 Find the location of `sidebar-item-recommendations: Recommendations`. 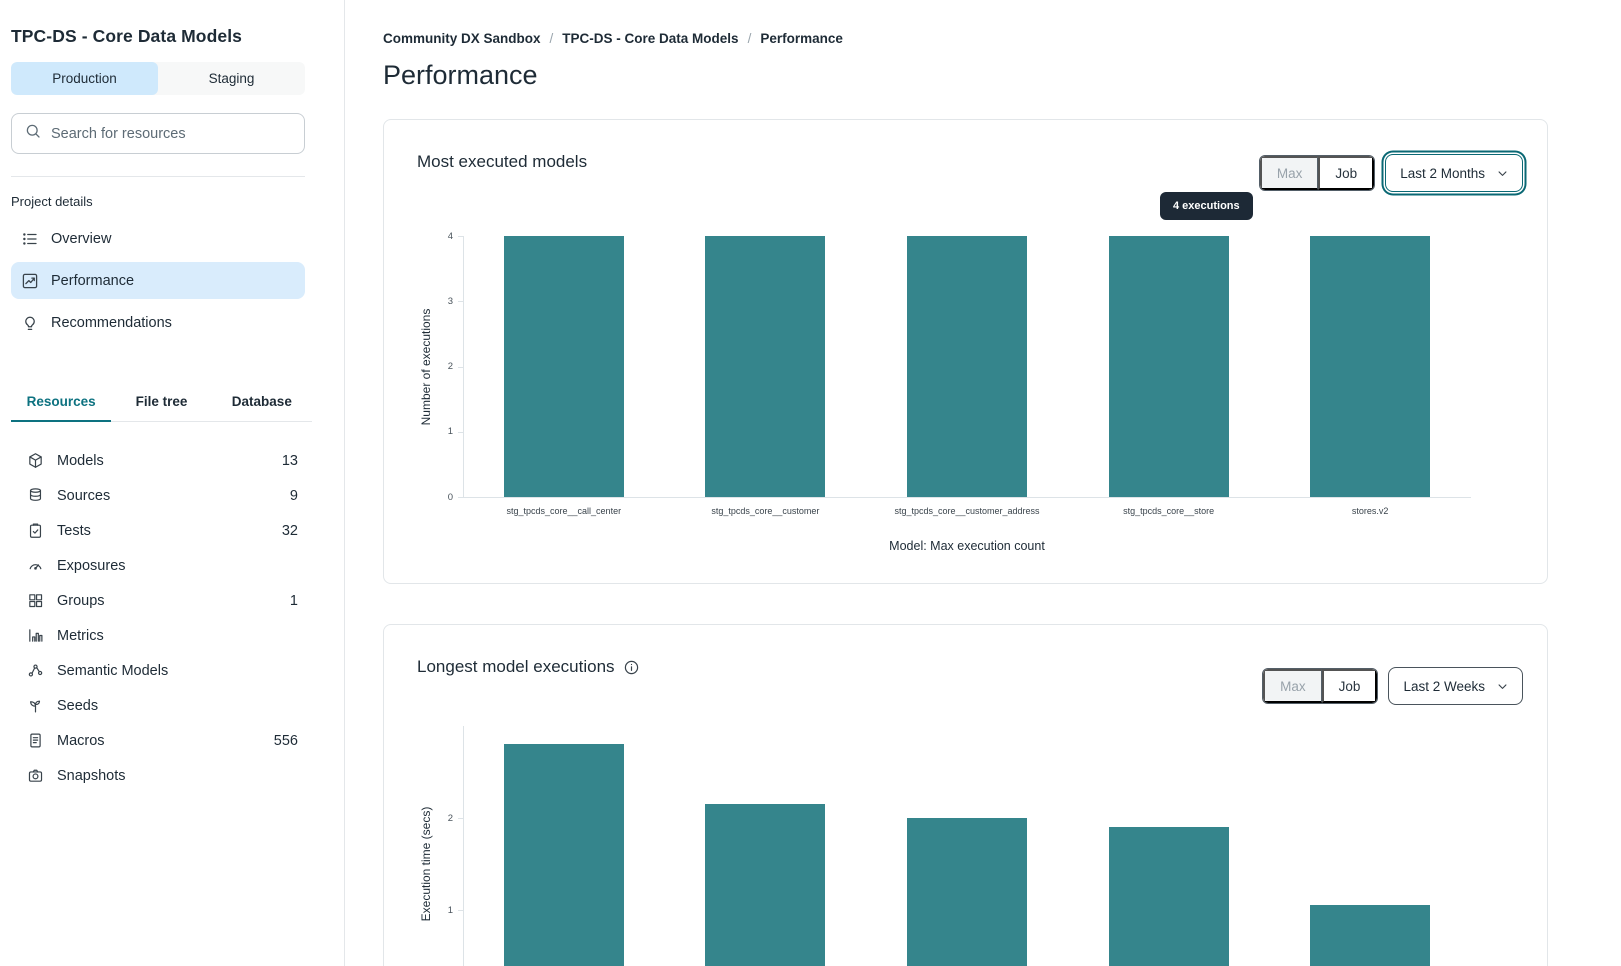

sidebar-item-recommendations: Recommendations is located at coordinates (158, 322).